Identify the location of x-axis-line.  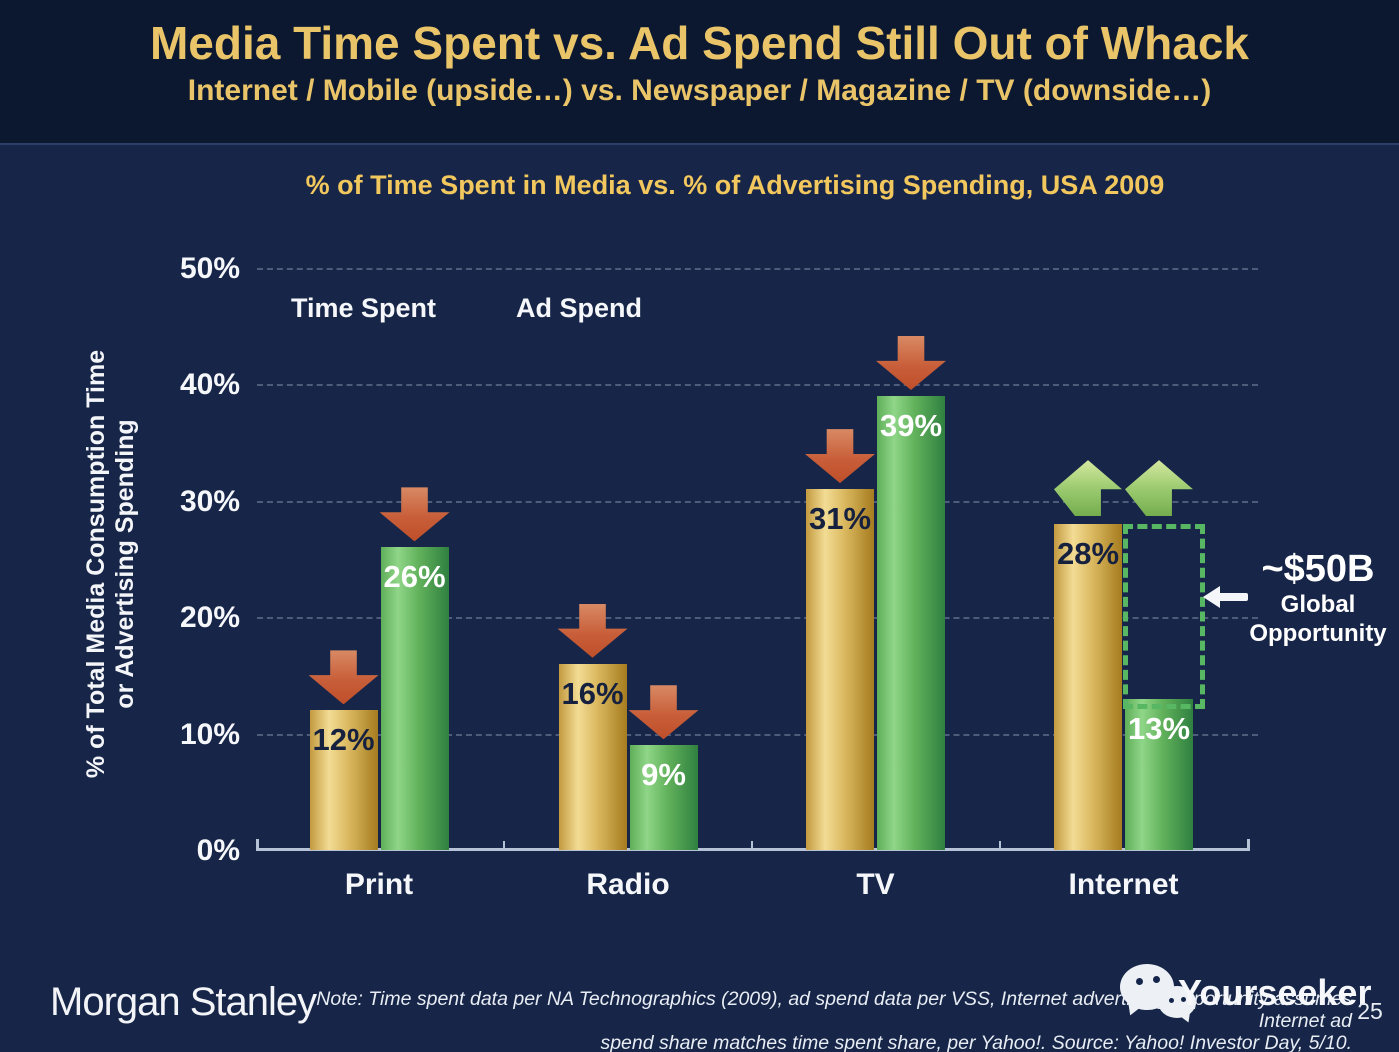
(753, 849).